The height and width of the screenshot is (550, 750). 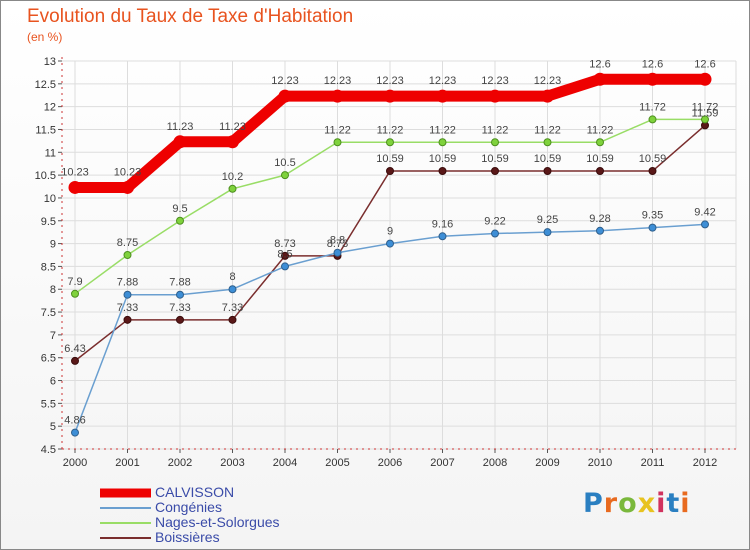 I want to click on logo-letter: t, so click(x=673, y=503).